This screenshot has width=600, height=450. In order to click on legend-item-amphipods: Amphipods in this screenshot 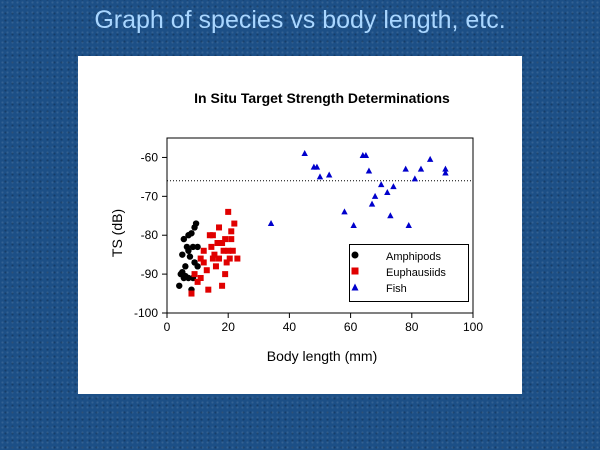, I will do `click(409, 258)`.